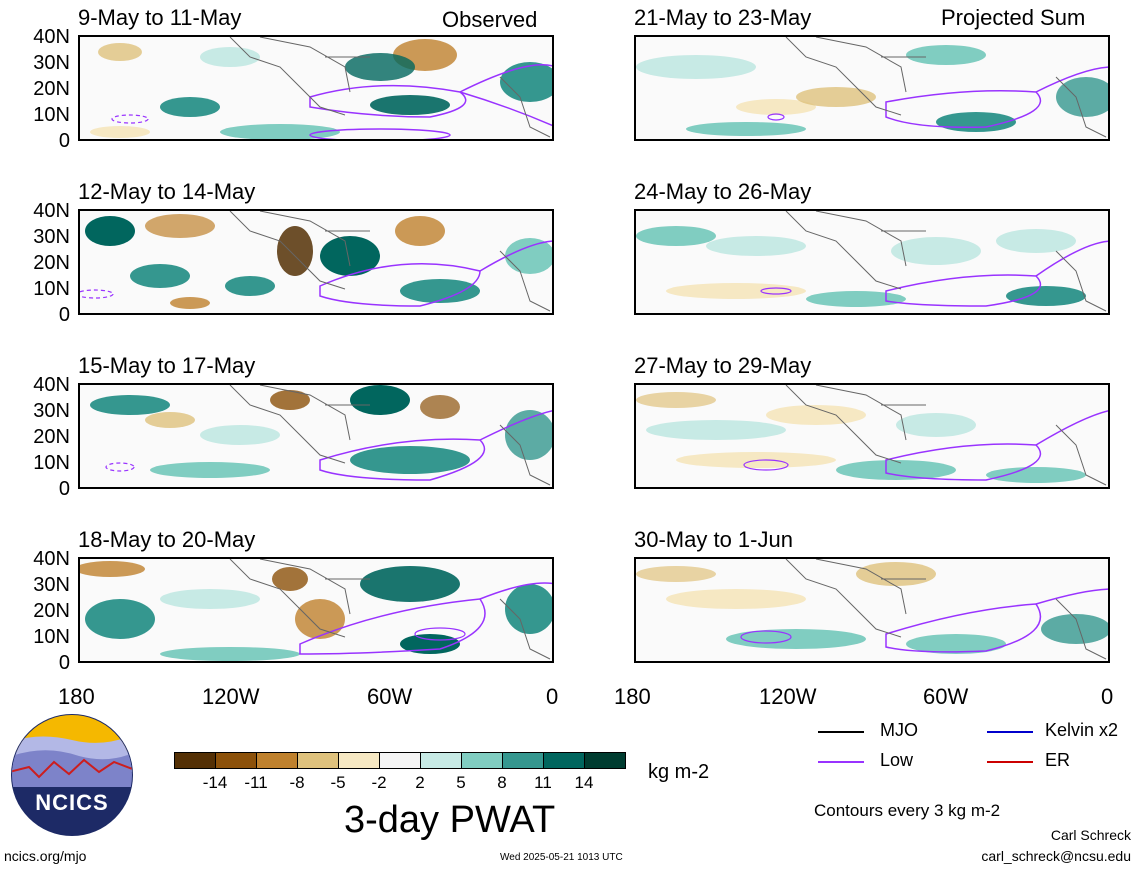 This screenshot has height=871, width=1135. What do you see at coordinates (899, 730) in the screenshot?
I see `legend-mjo-label: MJO` at bounding box center [899, 730].